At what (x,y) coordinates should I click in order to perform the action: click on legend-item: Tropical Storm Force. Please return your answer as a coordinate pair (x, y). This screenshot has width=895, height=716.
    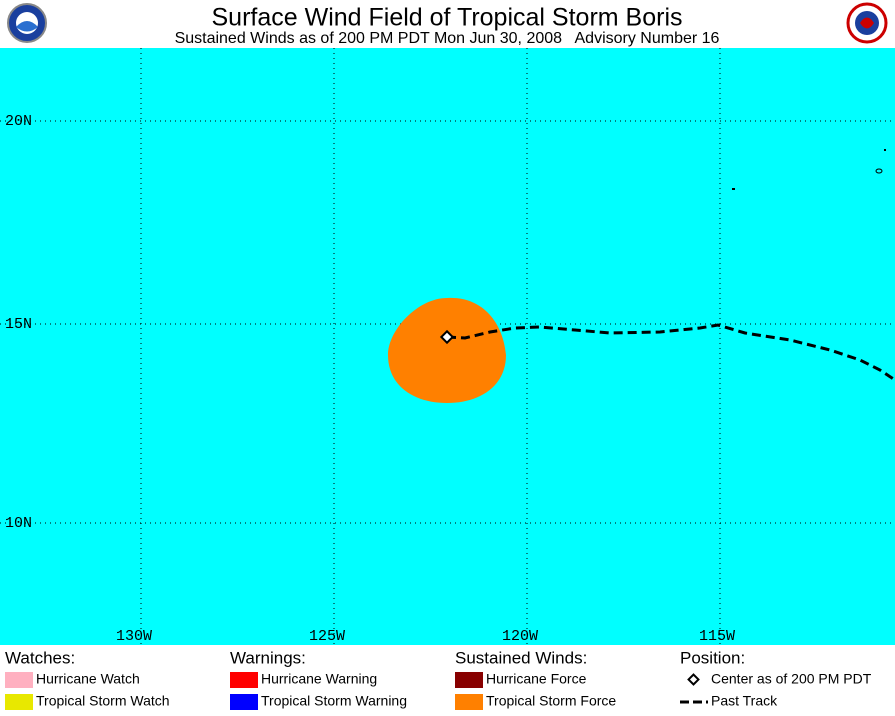
    Looking at the image, I should click on (551, 701).